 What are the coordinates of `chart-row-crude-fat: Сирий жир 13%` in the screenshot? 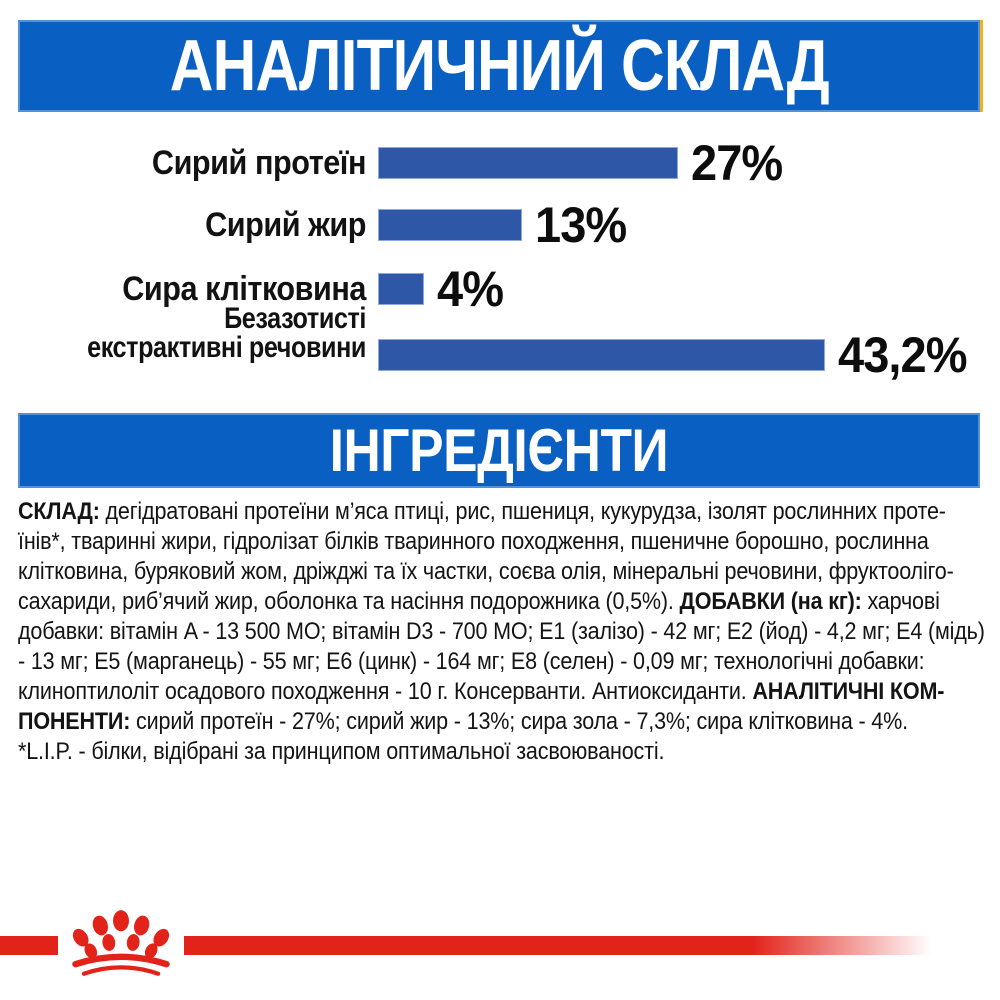 It's located at (500, 225).